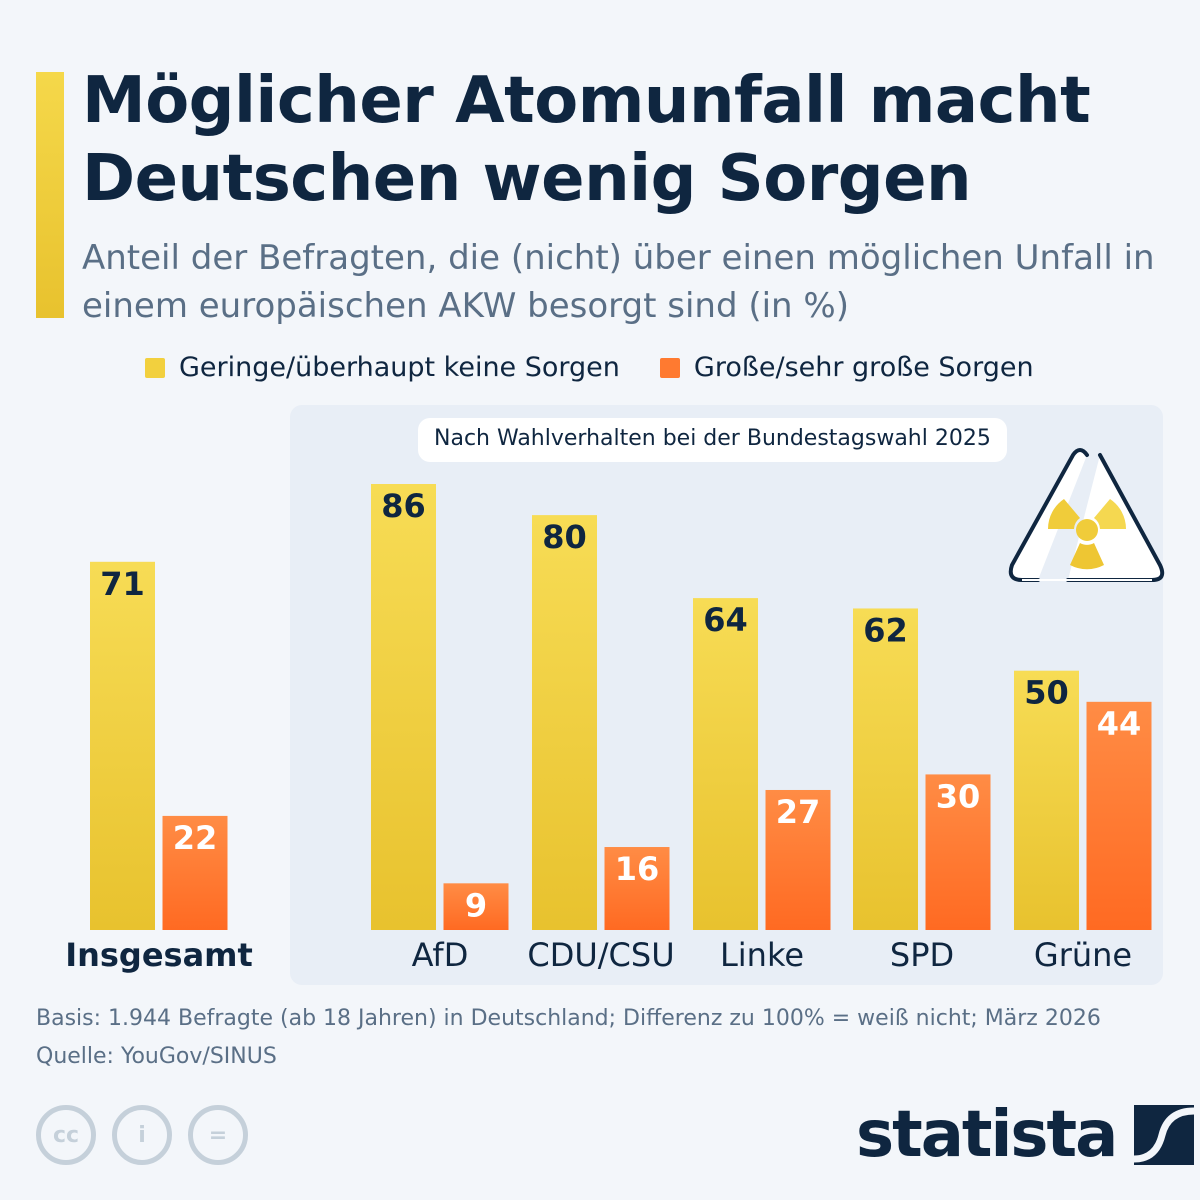  I want to click on statista-logo-icon, so click(1164, 1135).